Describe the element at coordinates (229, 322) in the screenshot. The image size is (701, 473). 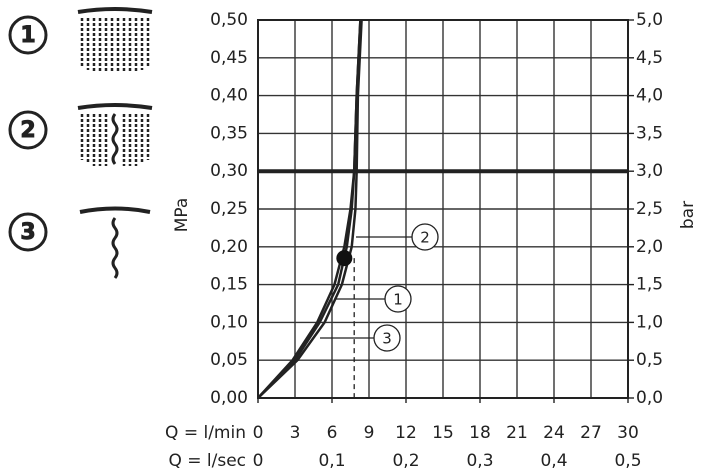
I see `y-tick-label: 0,10` at that location.